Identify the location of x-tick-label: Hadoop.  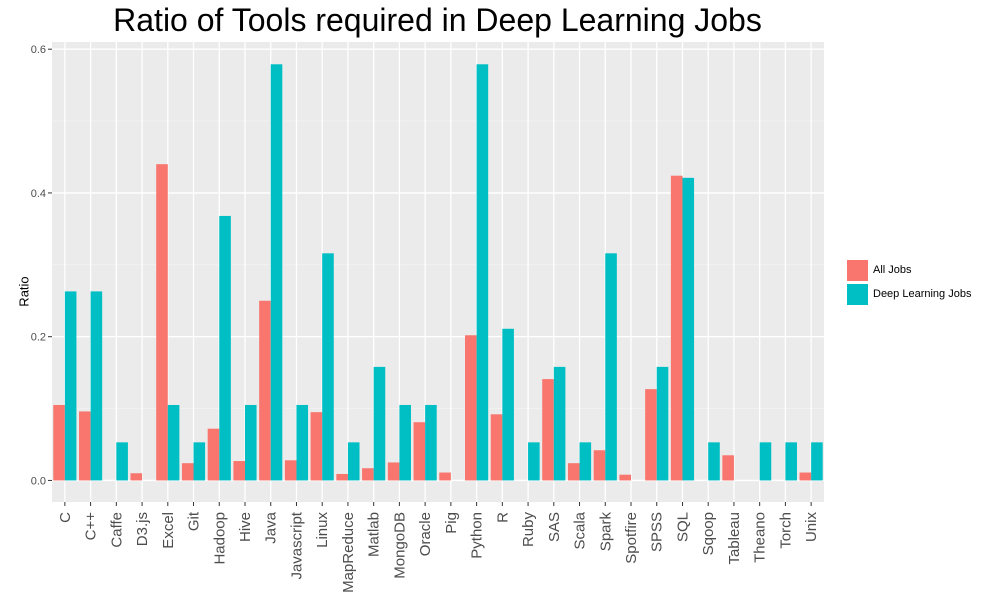
(219, 538).